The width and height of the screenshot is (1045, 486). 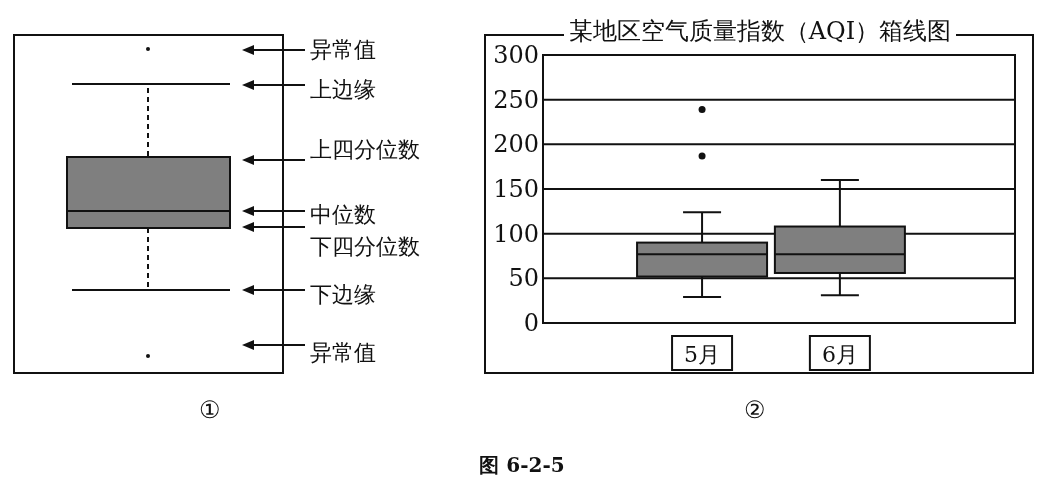 I want to click on y-tick-label: 50, so click(x=523, y=278).